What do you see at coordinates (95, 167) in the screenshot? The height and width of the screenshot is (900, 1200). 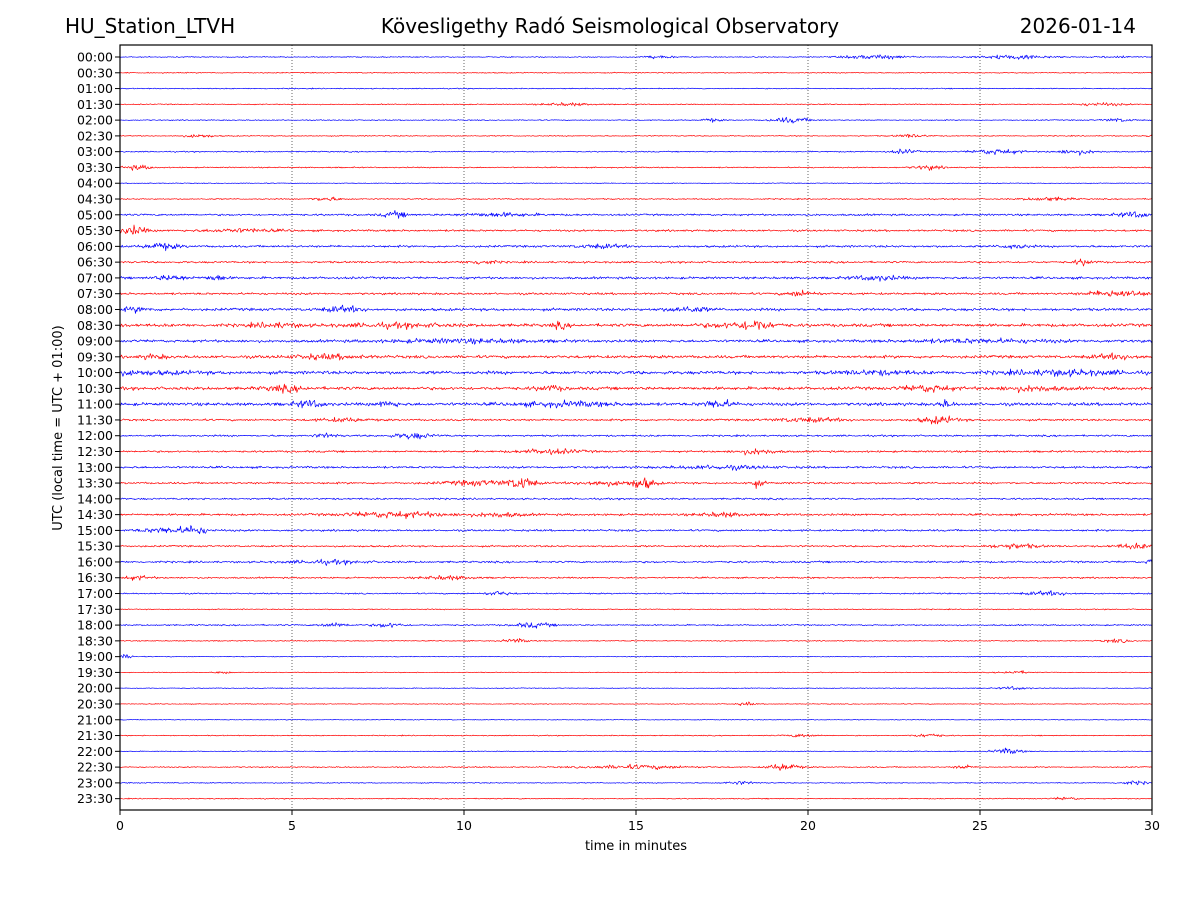 I see `y-tick-label: 03:30` at bounding box center [95, 167].